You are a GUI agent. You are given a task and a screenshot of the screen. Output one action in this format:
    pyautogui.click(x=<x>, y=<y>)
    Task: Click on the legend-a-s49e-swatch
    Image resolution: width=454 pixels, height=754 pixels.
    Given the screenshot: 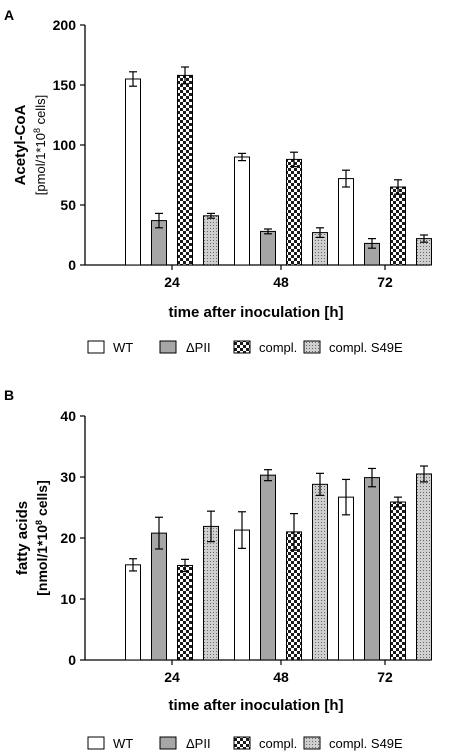 What is the action you would take?
    pyautogui.click(x=312, y=347)
    